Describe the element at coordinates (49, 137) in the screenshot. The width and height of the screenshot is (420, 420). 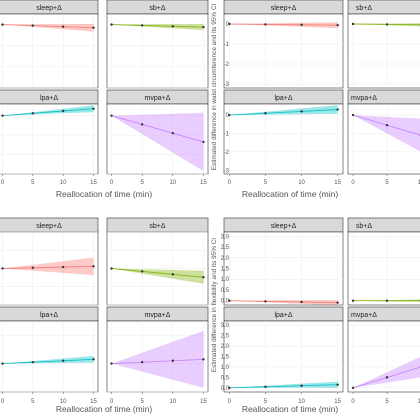
I see `facet-panel: lpa+Δ 0 5 10 15` at that location.